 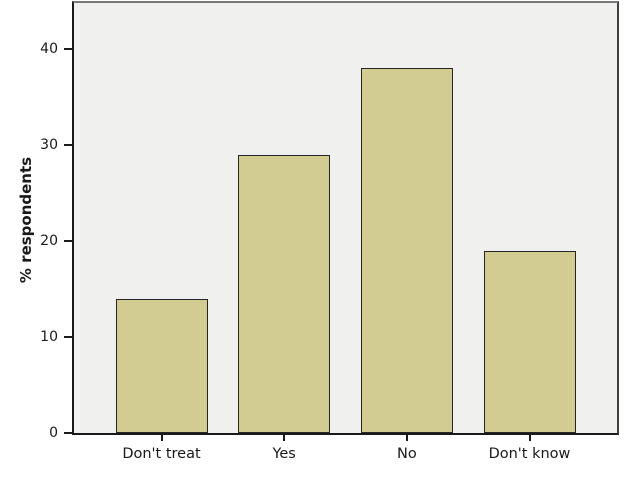 What do you see at coordinates (49, 49) in the screenshot?
I see `y-tick-label: 40` at bounding box center [49, 49].